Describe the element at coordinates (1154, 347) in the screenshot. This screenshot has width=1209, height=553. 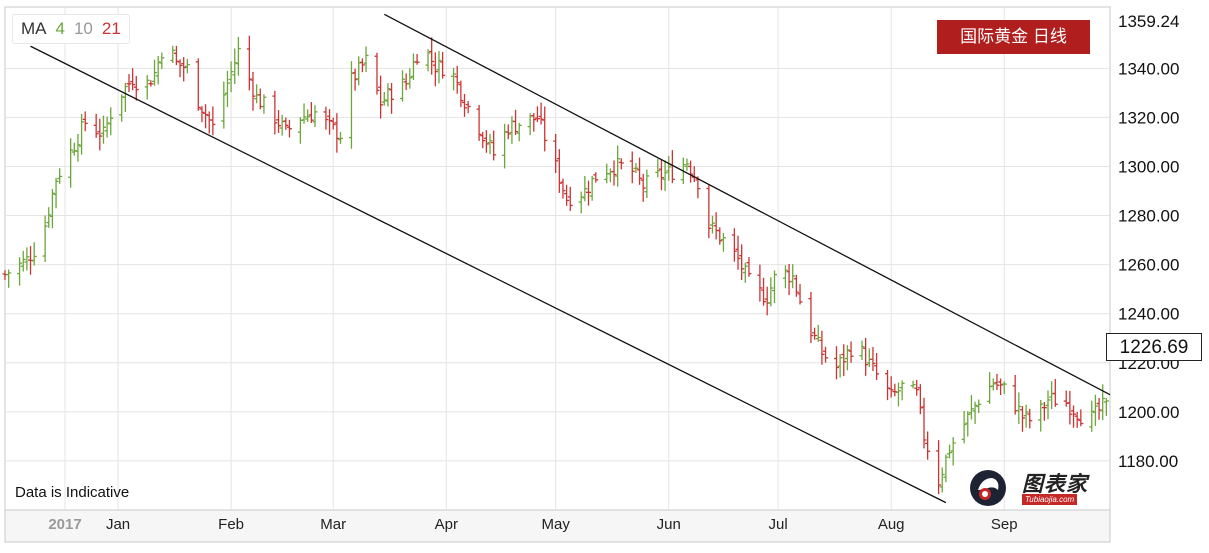
I see `current-price-label: 1226.69` at that location.